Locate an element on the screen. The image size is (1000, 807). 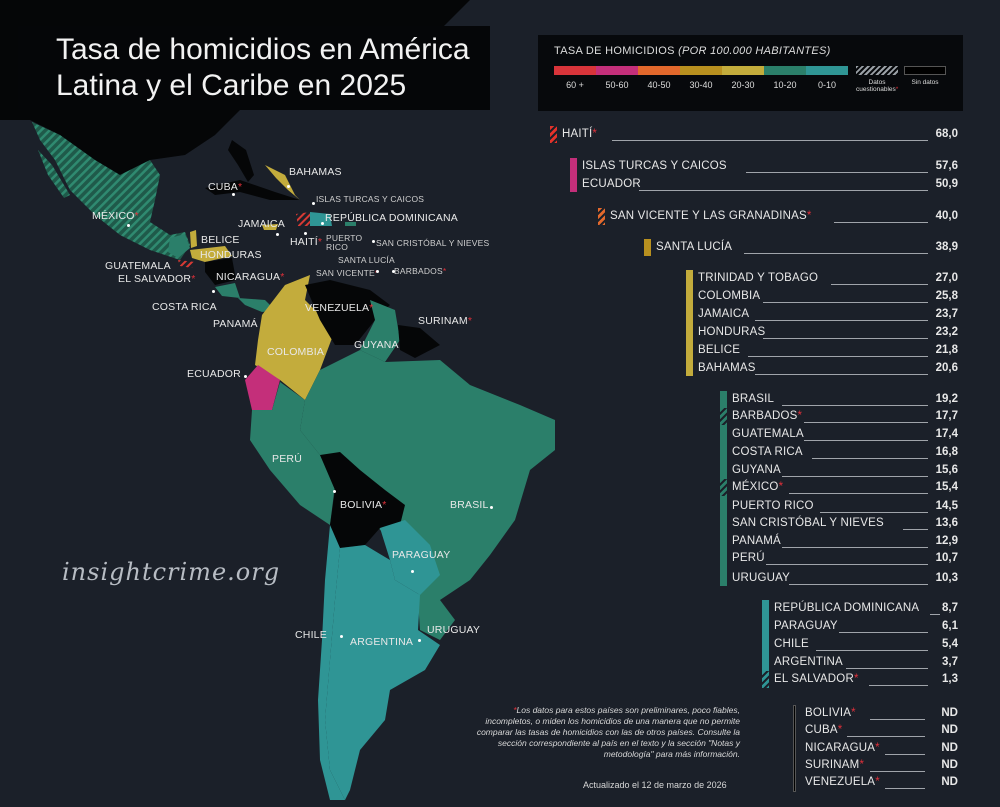
honduras-shape is located at coordinates (211, 254).